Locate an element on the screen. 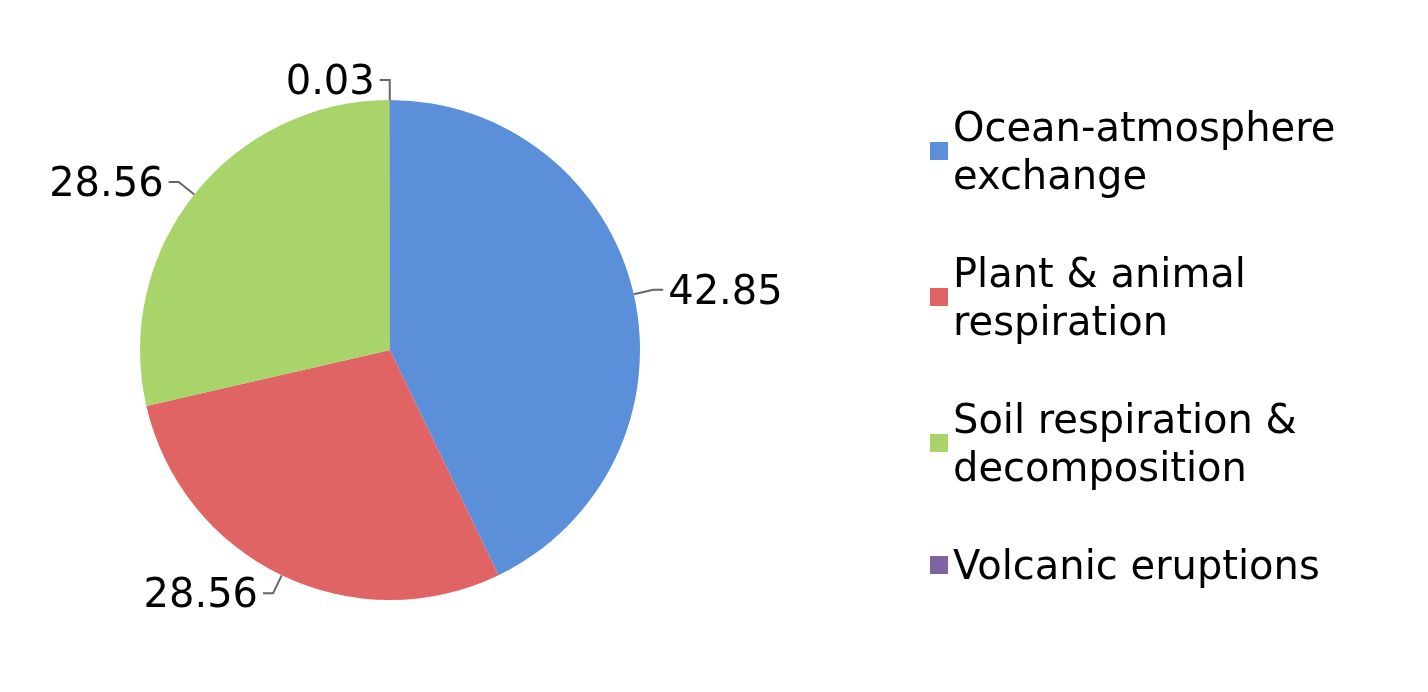 Image resolution: width=1428 pixels, height=692 pixels. legend-label: Soil respiration & decomposition is located at coordinates (1131, 443).